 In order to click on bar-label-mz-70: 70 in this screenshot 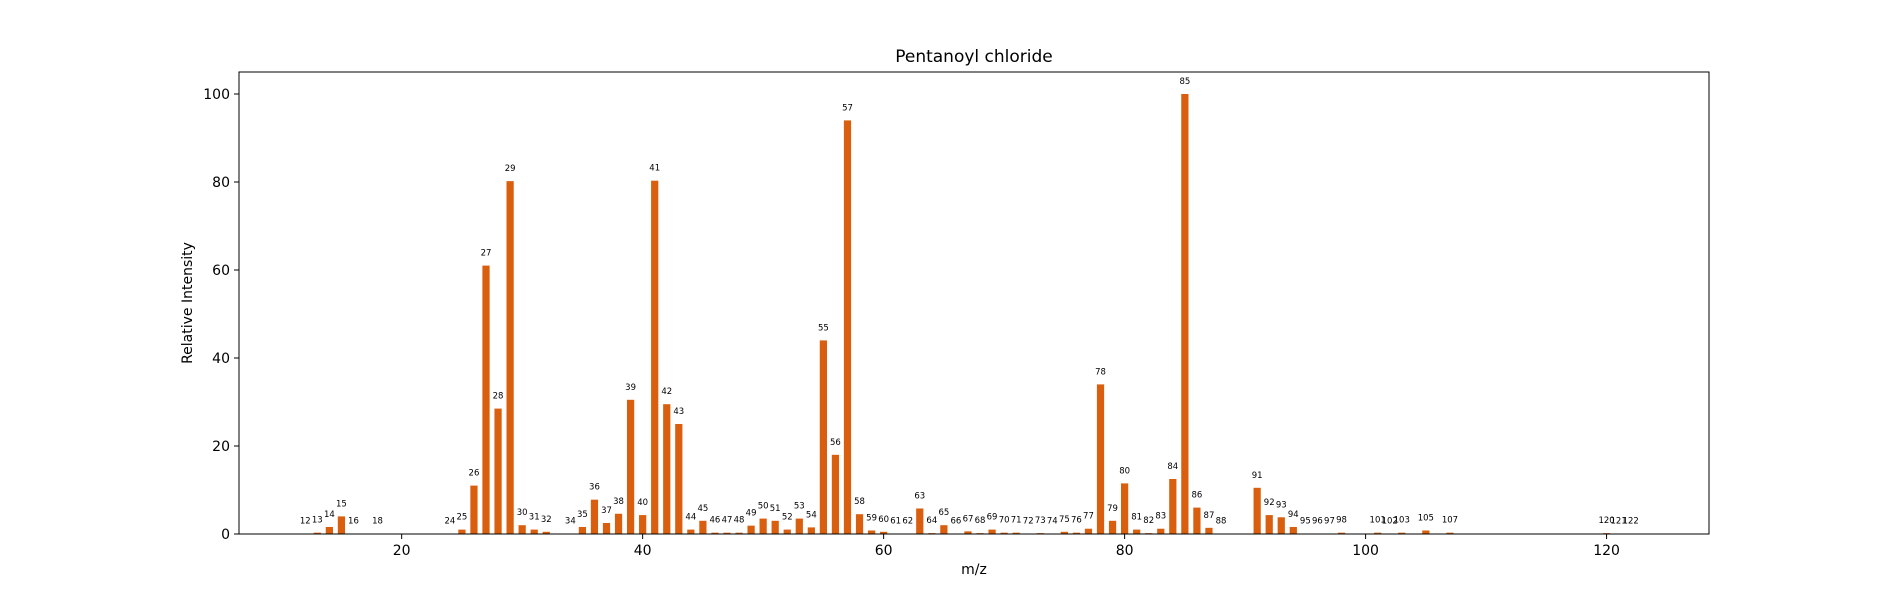, I will do `click(1004, 521)`.